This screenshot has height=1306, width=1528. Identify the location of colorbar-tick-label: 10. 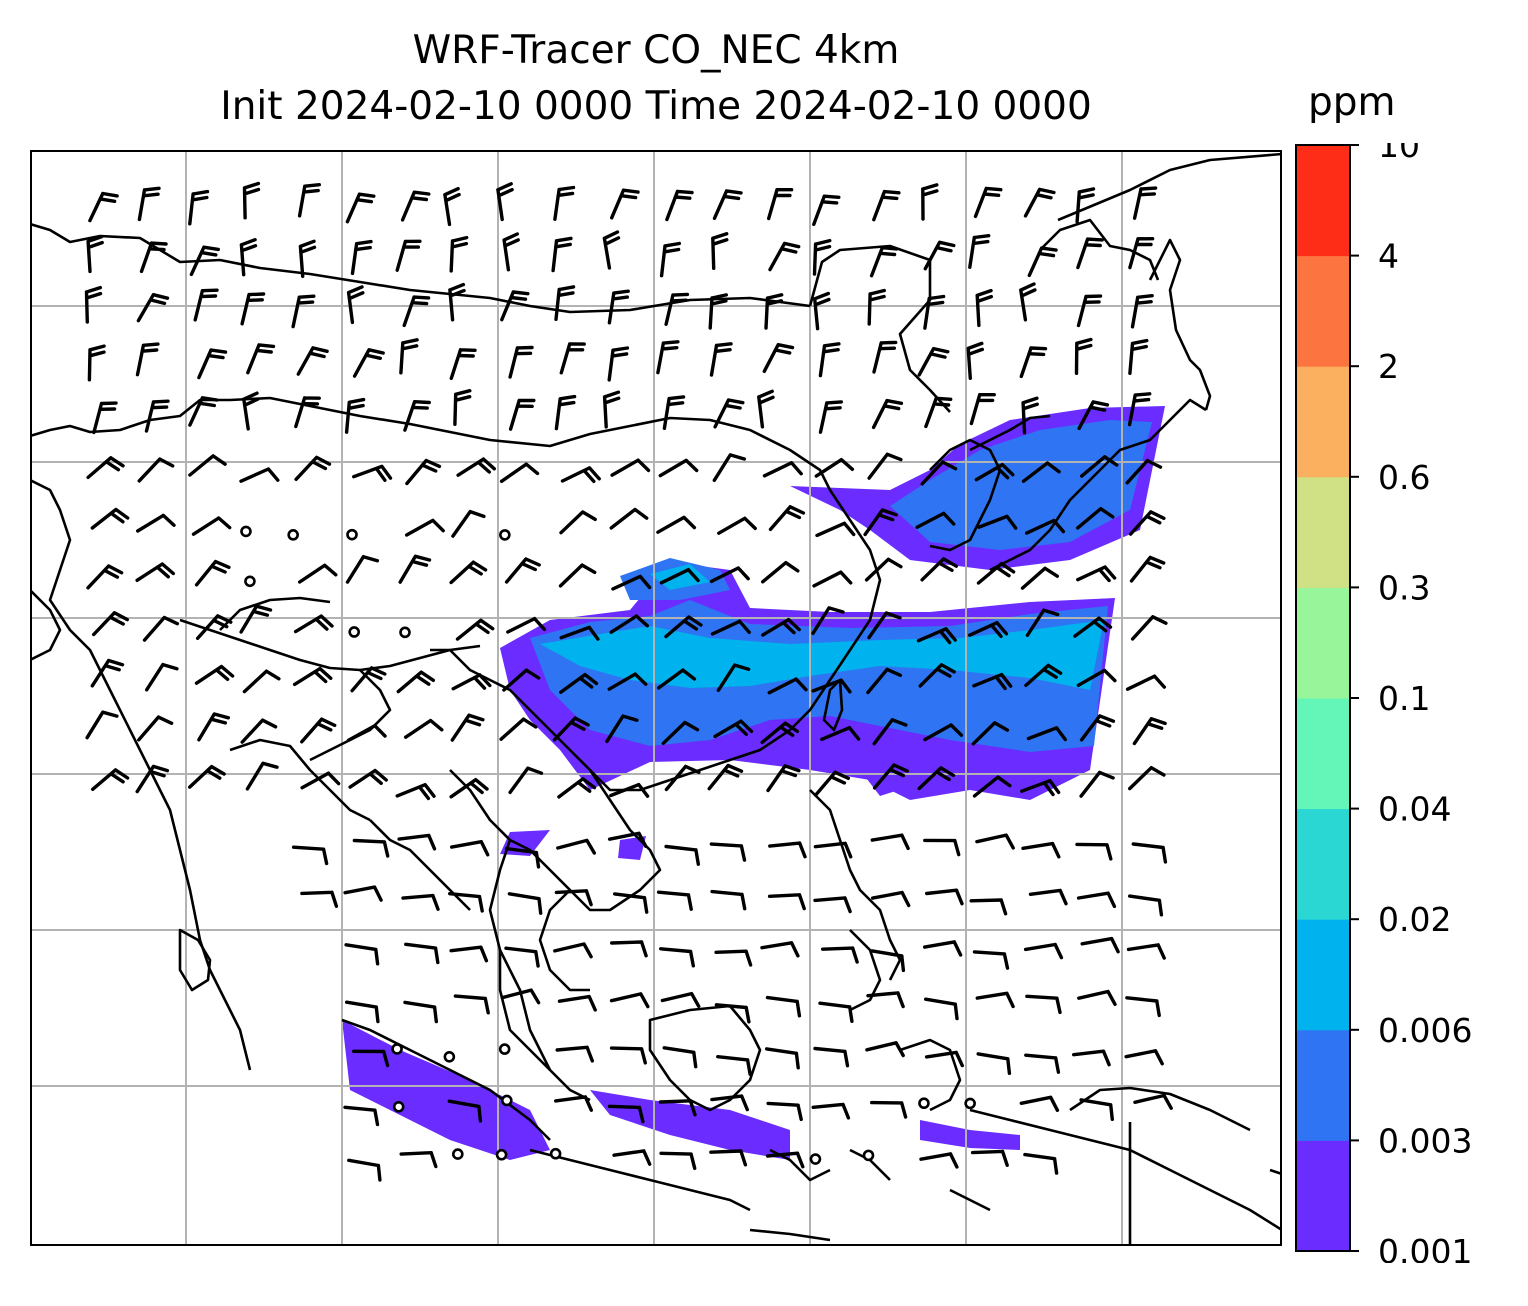
(1399, 154).